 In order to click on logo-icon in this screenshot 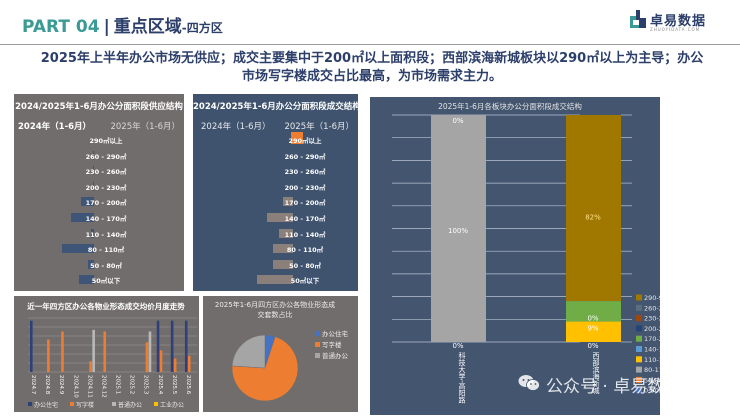, I will do `click(638, 19)`.